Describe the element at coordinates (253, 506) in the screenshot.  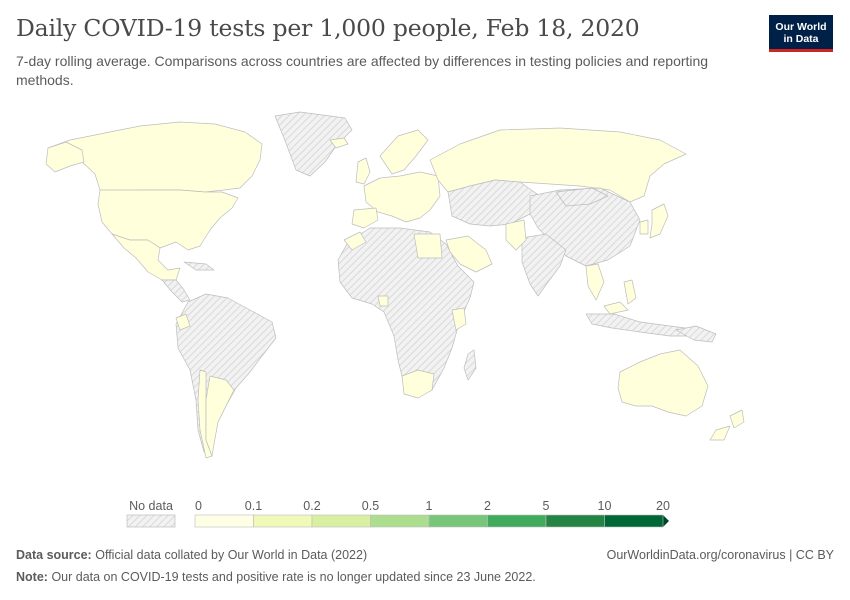
I see `legend-tick-label: 0.1` at that location.